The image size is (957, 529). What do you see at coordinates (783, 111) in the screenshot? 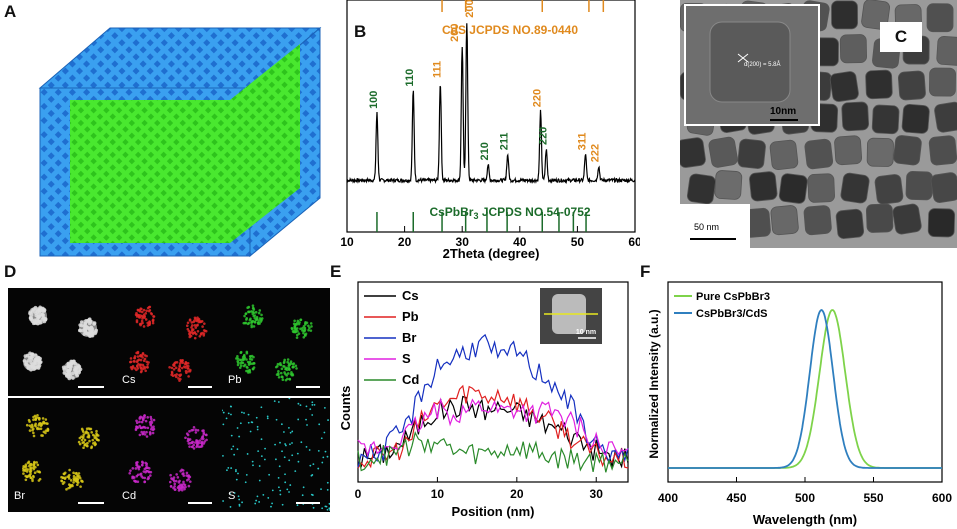
I see `inset-scale-label: 10nm` at bounding box center [783, 111].